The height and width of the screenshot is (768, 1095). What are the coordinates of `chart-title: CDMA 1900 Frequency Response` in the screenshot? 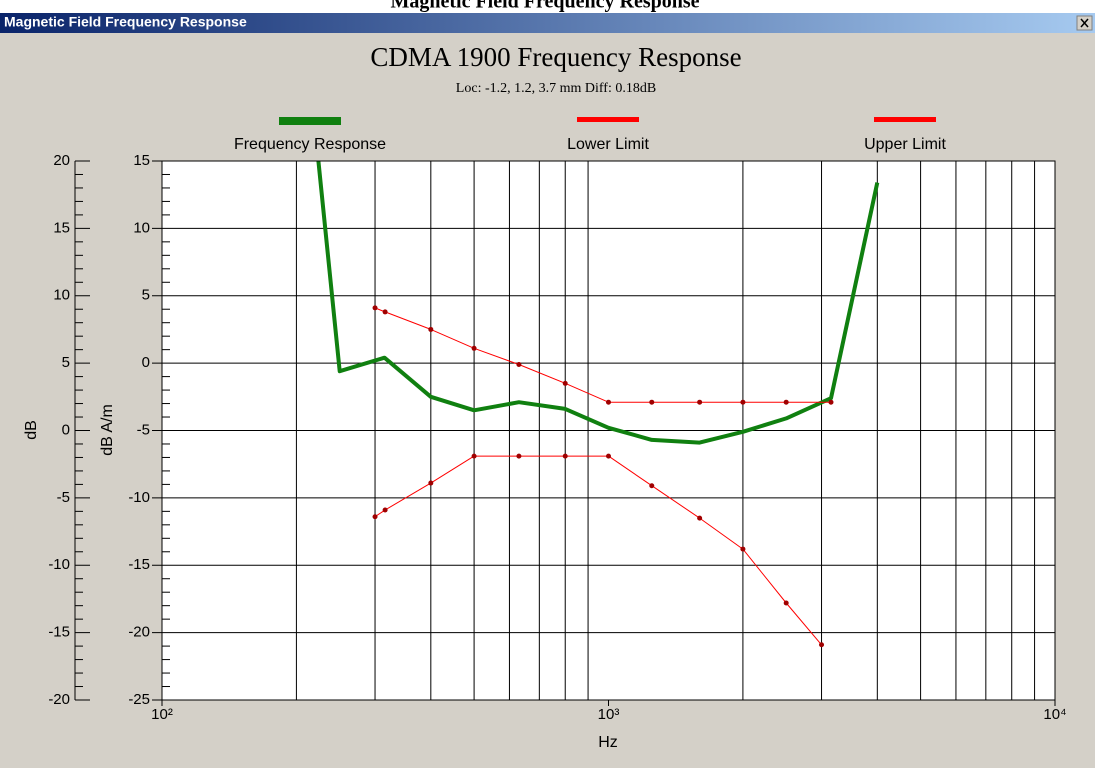 It's located at (555, 57).